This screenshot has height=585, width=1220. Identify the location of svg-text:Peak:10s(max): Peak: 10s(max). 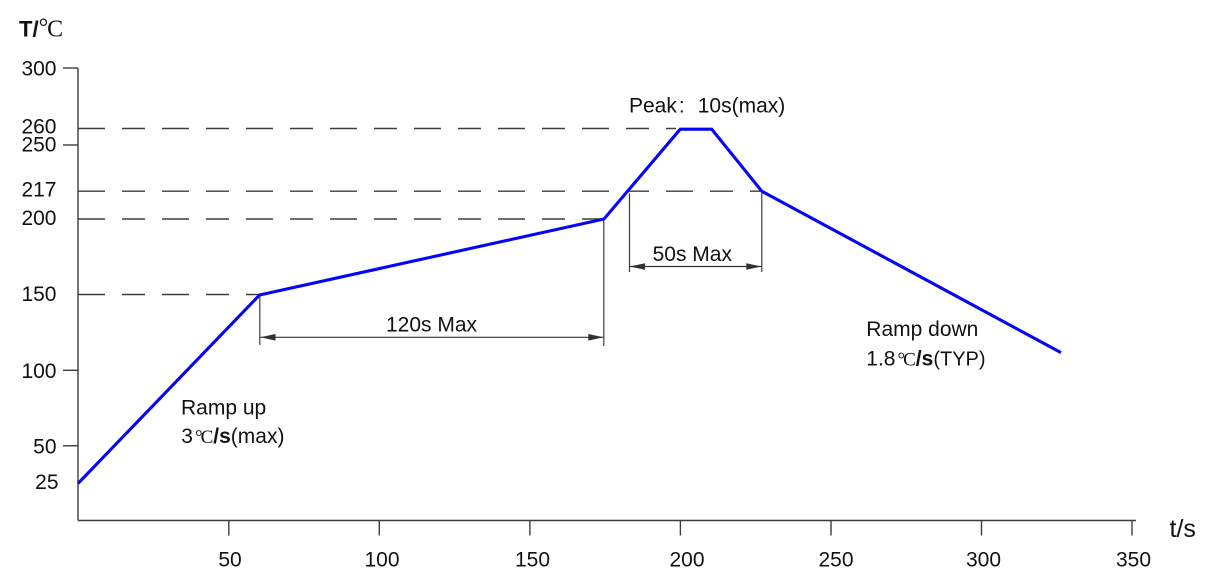
(707, 105).